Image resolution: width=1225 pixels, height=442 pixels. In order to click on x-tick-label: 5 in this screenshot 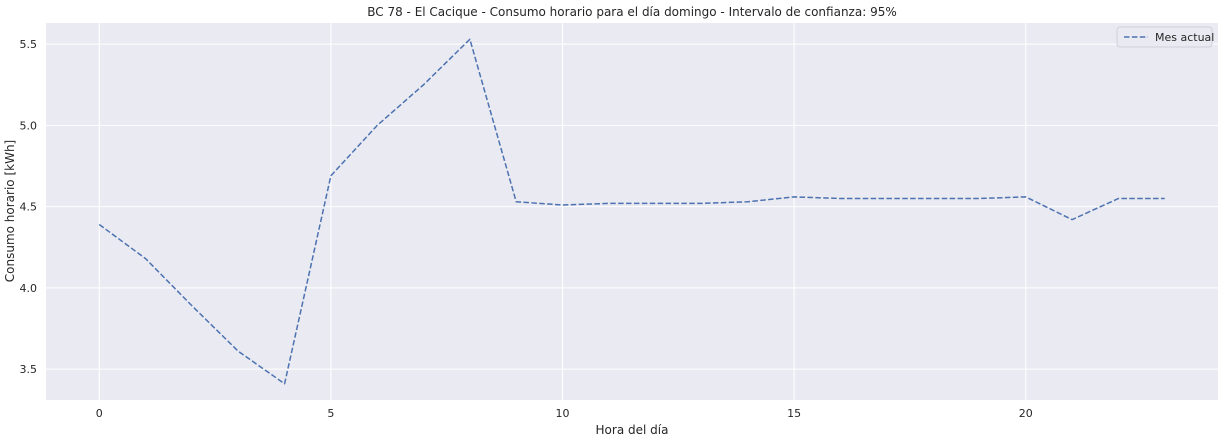, I will do `click(330, 413)`.